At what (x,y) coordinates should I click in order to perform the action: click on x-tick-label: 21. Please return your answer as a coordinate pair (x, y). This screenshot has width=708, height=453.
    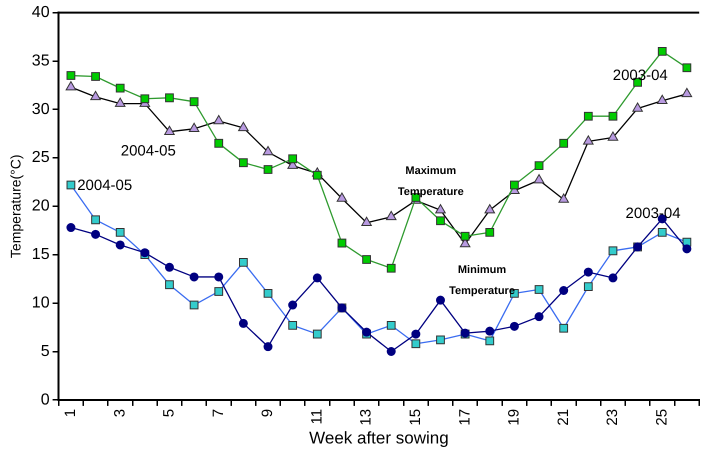
    Looking at the image, I should click on (563, 417).